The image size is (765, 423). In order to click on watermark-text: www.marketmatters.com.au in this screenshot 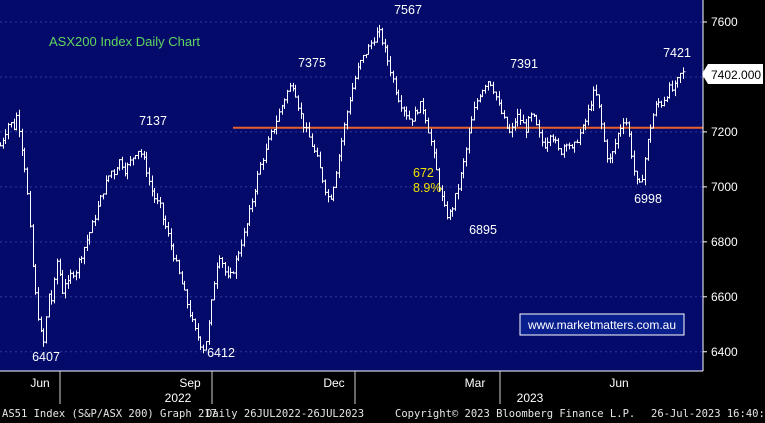, I will do `click(601, 325)`.